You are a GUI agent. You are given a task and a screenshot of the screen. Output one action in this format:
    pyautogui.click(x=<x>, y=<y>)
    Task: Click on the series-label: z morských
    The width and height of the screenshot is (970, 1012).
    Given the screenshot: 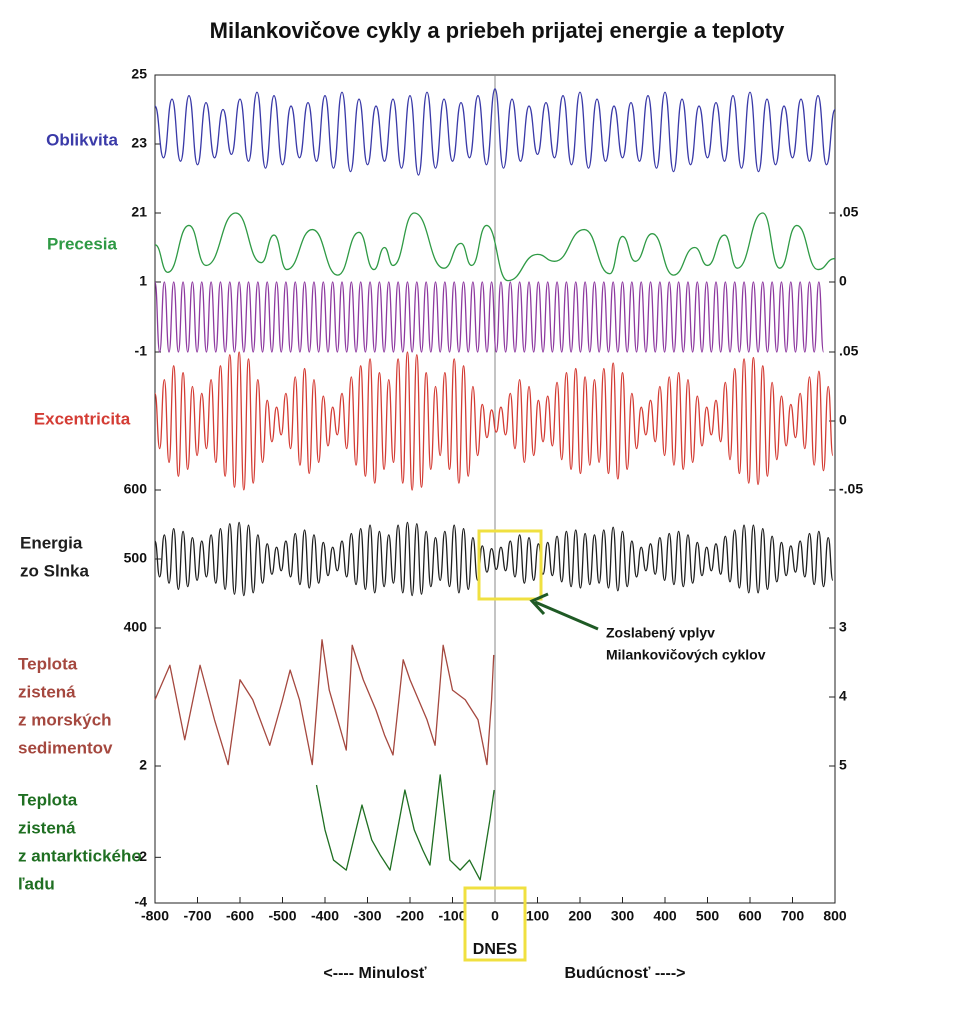 What is the action you would take?
    pyautogui.click(x=65, y=719)
    